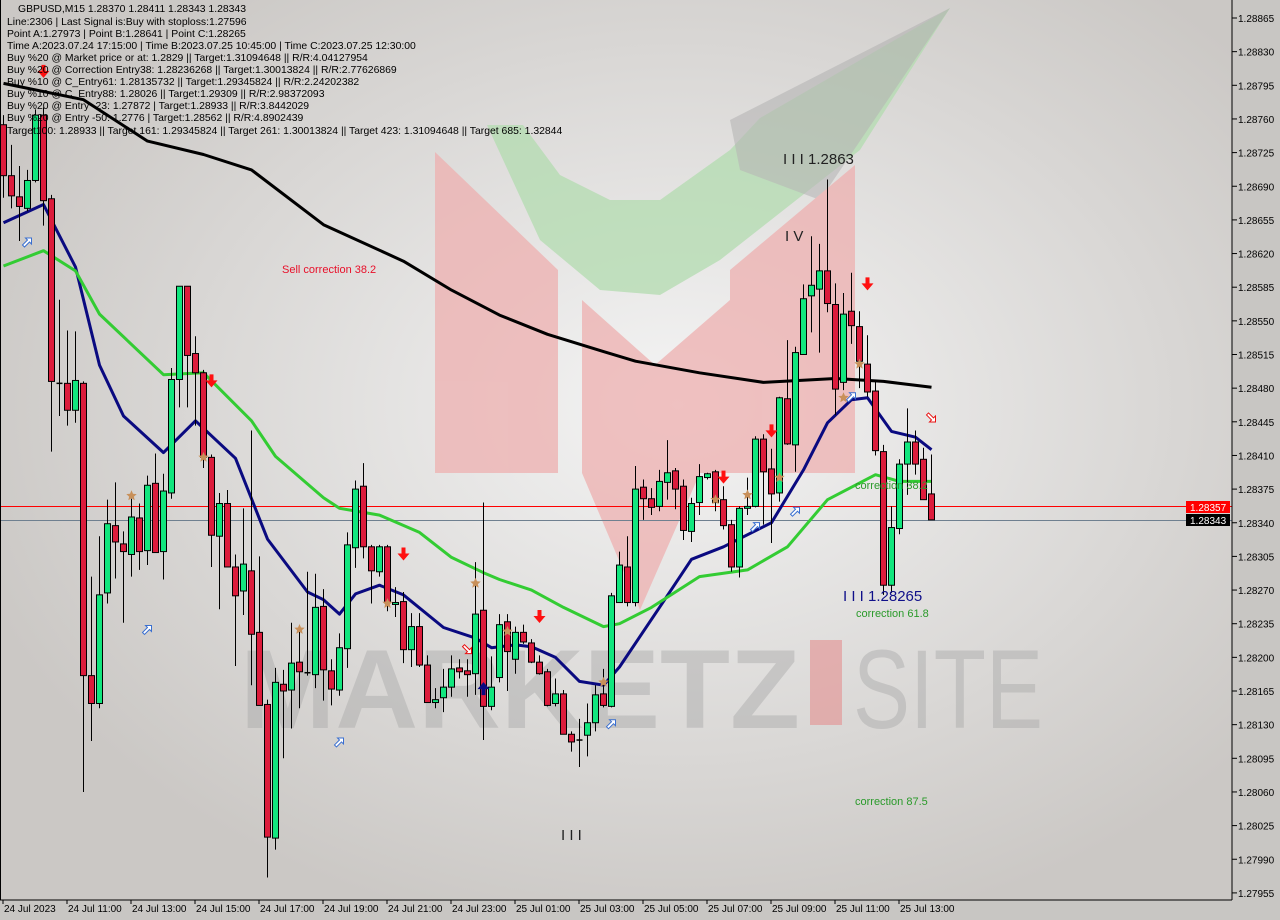  What do you see at coordinates (30, 909) in the screenshot?
I see `time-tick-label: 24 Jul 2023` at bounding box center [30, 909].